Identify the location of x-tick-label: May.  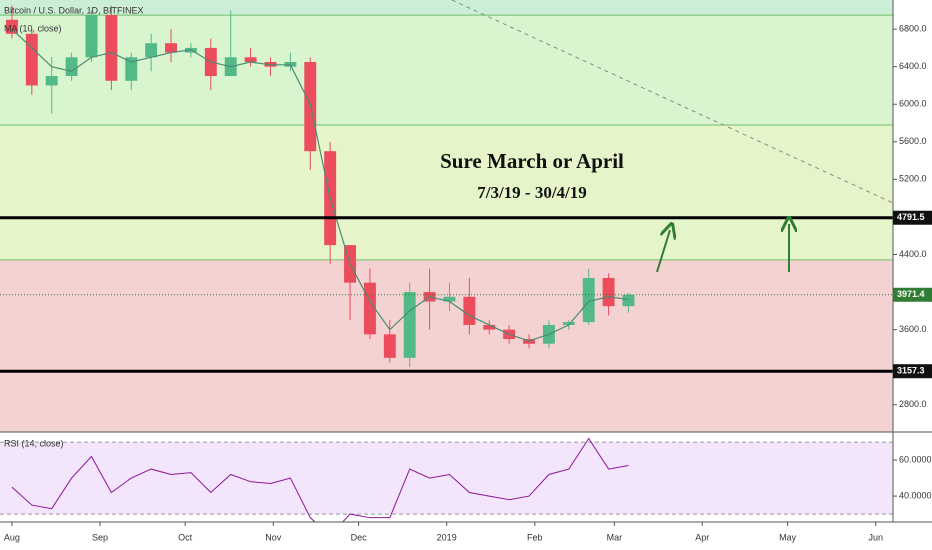
(788, 537).